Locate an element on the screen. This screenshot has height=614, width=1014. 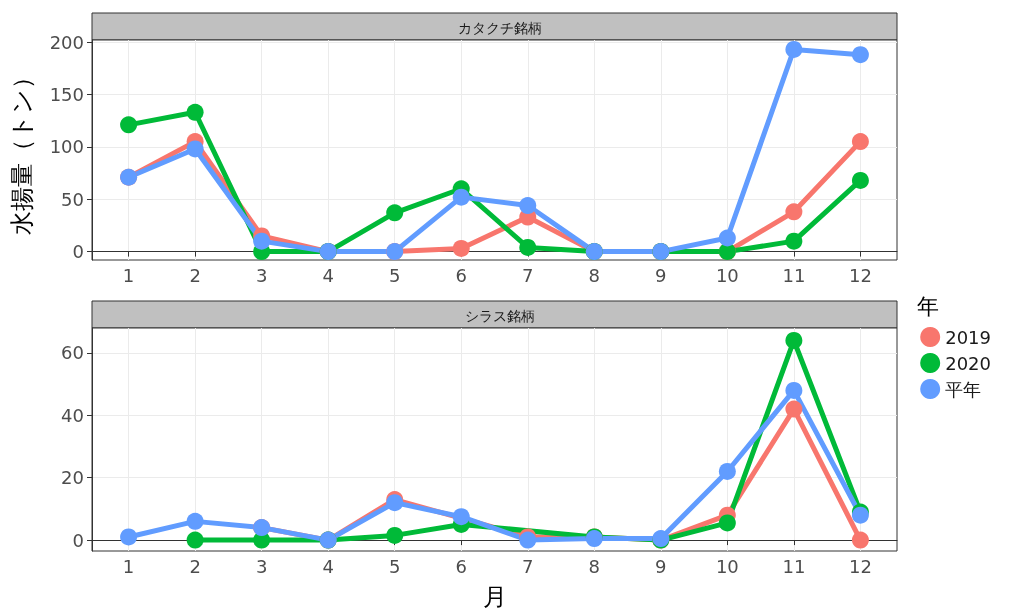
y-tick-label: 40 is located at coordinates (72, 415).